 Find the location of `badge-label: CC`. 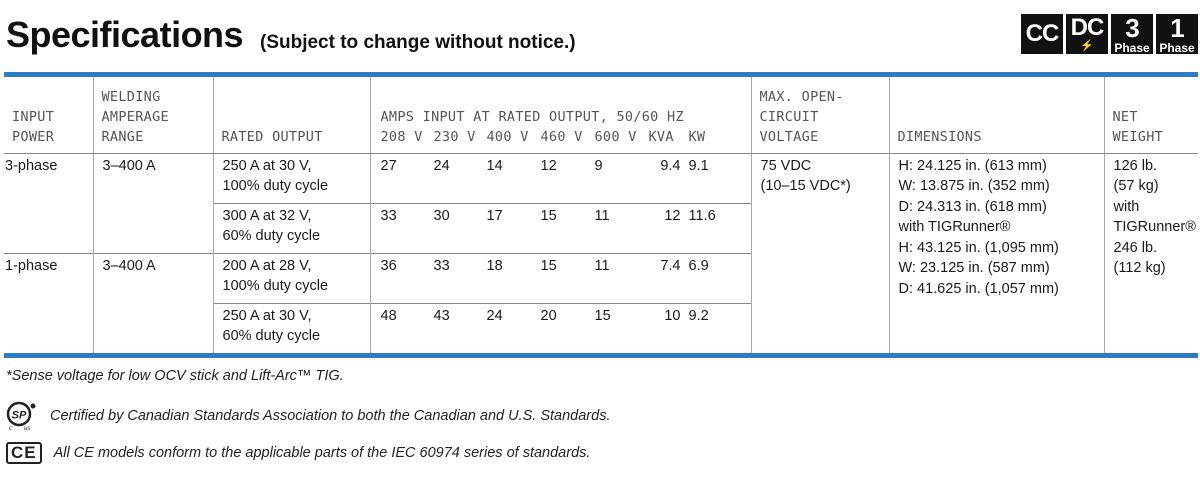

badge-label: CC is located at coordinates (1042, 33).